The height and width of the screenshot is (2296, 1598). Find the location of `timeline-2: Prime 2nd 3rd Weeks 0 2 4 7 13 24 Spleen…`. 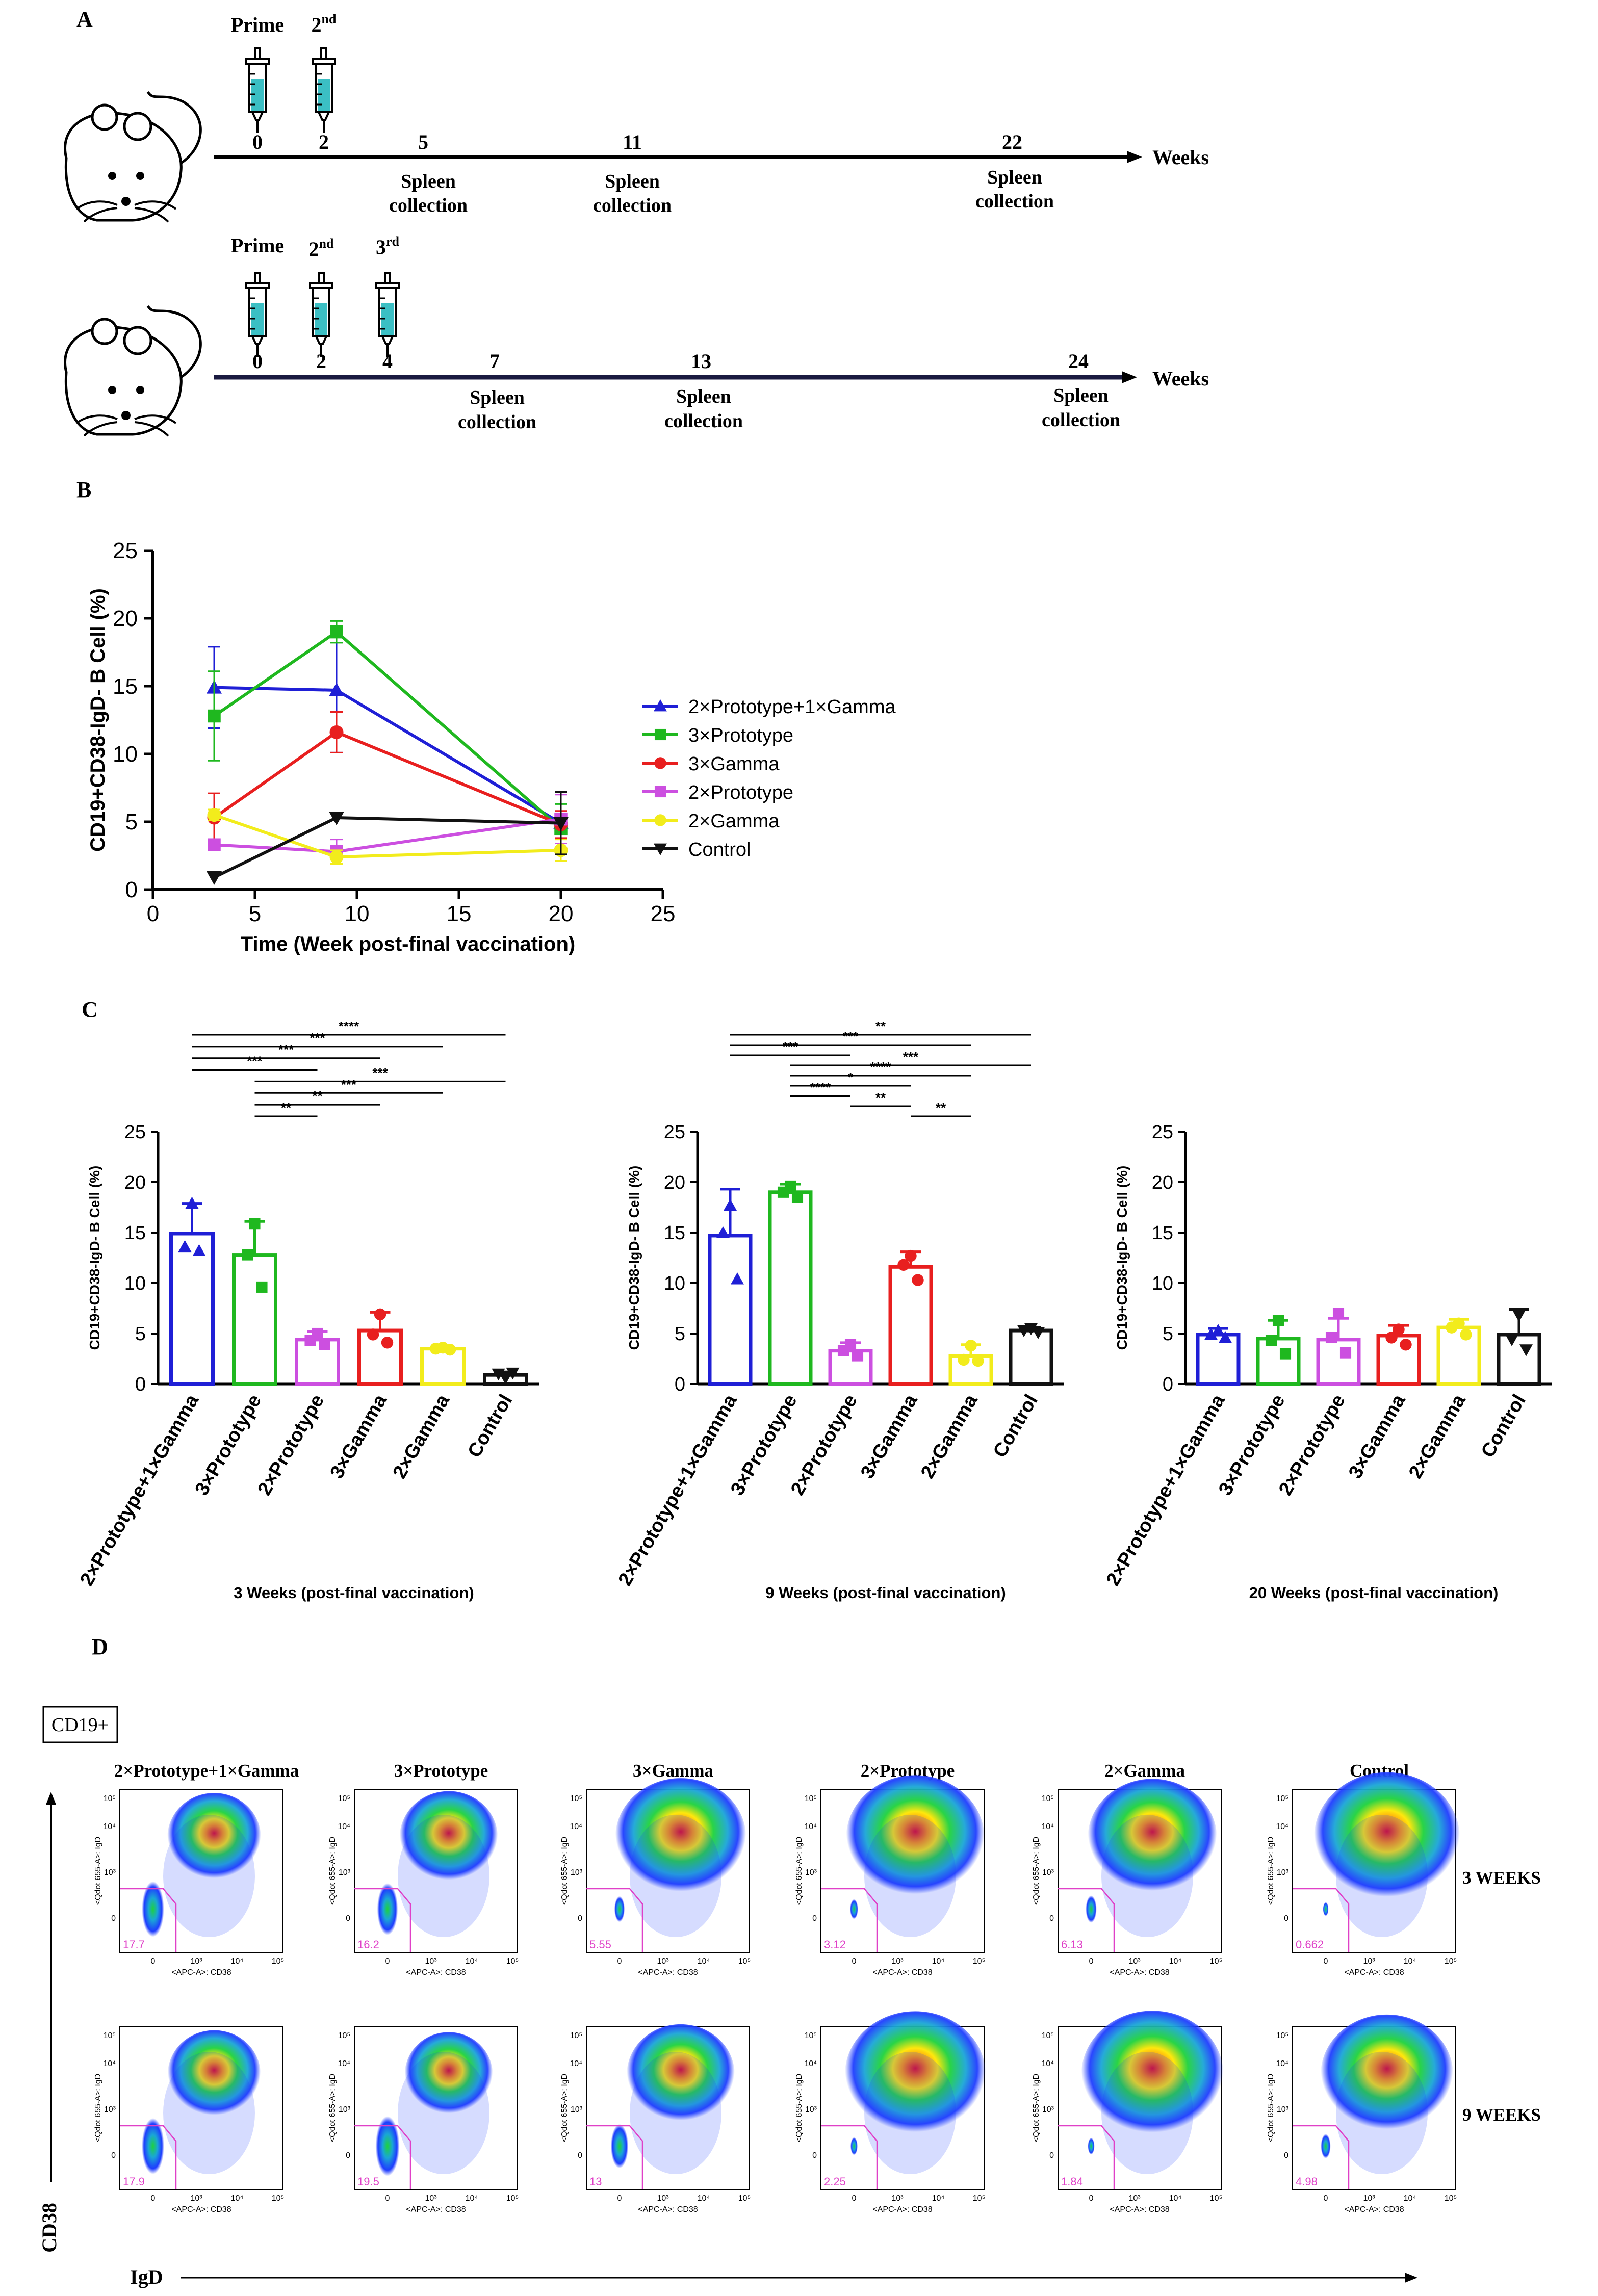

timeline-2: Prime 2nd 3rd Weeks 0 2 4 7 13 24 Spleen… is located at coordinates (637, 335).